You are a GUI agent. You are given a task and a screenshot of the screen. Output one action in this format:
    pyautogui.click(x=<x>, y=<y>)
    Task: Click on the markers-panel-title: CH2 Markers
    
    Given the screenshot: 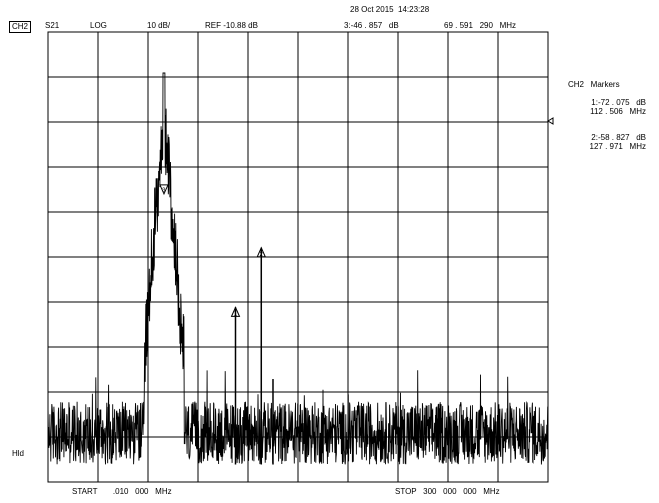 What is the action you would take?
    pyautogui.click(x=594, y=84)
    